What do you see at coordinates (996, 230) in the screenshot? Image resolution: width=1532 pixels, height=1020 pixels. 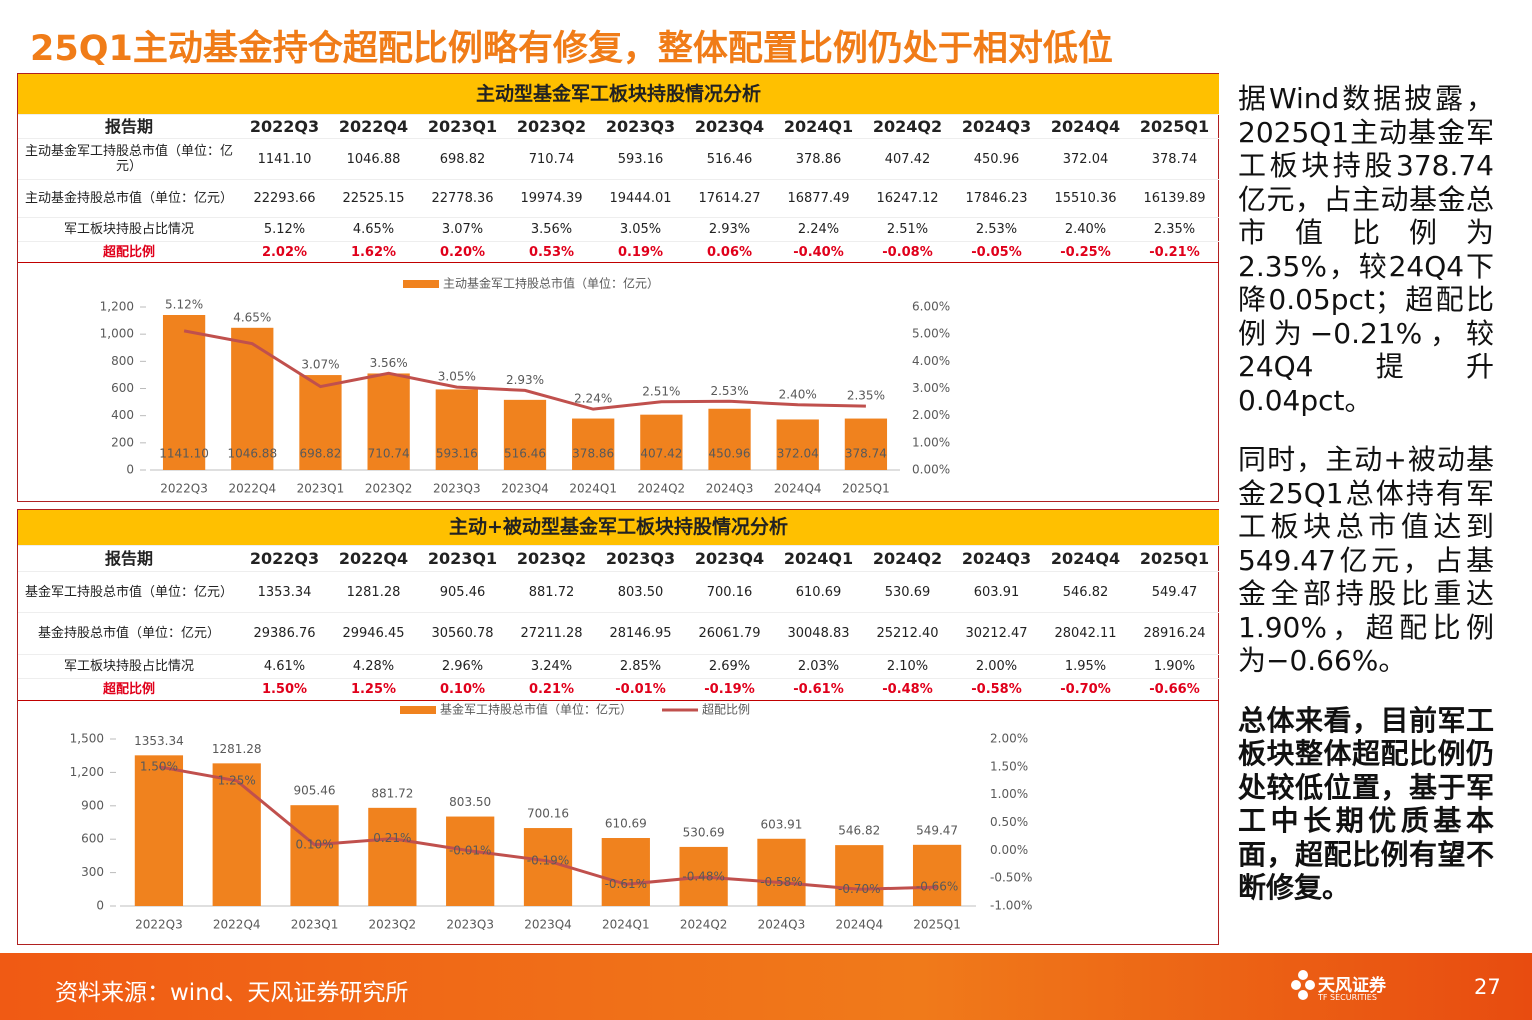 I see `table-cell: 2.53%` at bounding box center [996, 230].